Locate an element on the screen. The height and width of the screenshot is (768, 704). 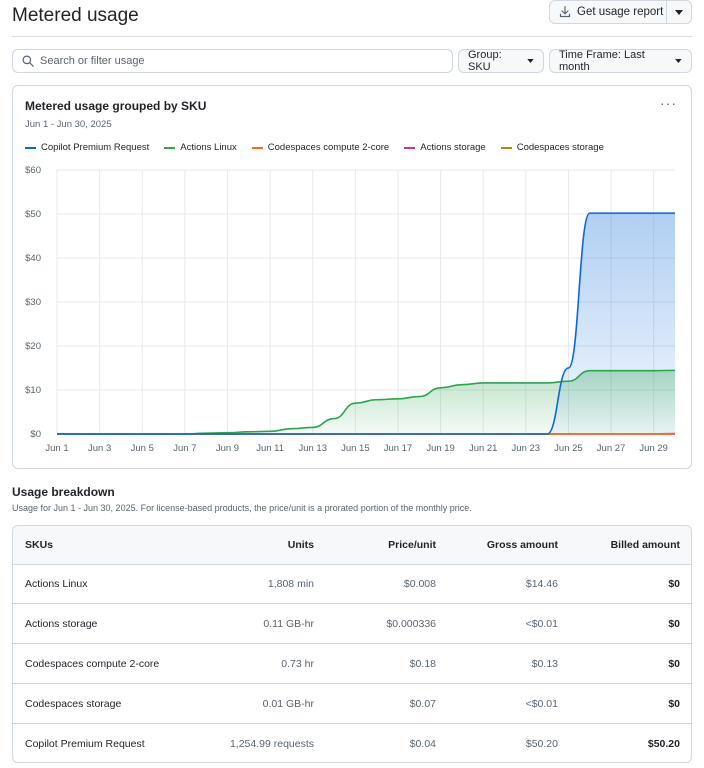
sku-cell: Actions storage is located at coordinates (61, 624).